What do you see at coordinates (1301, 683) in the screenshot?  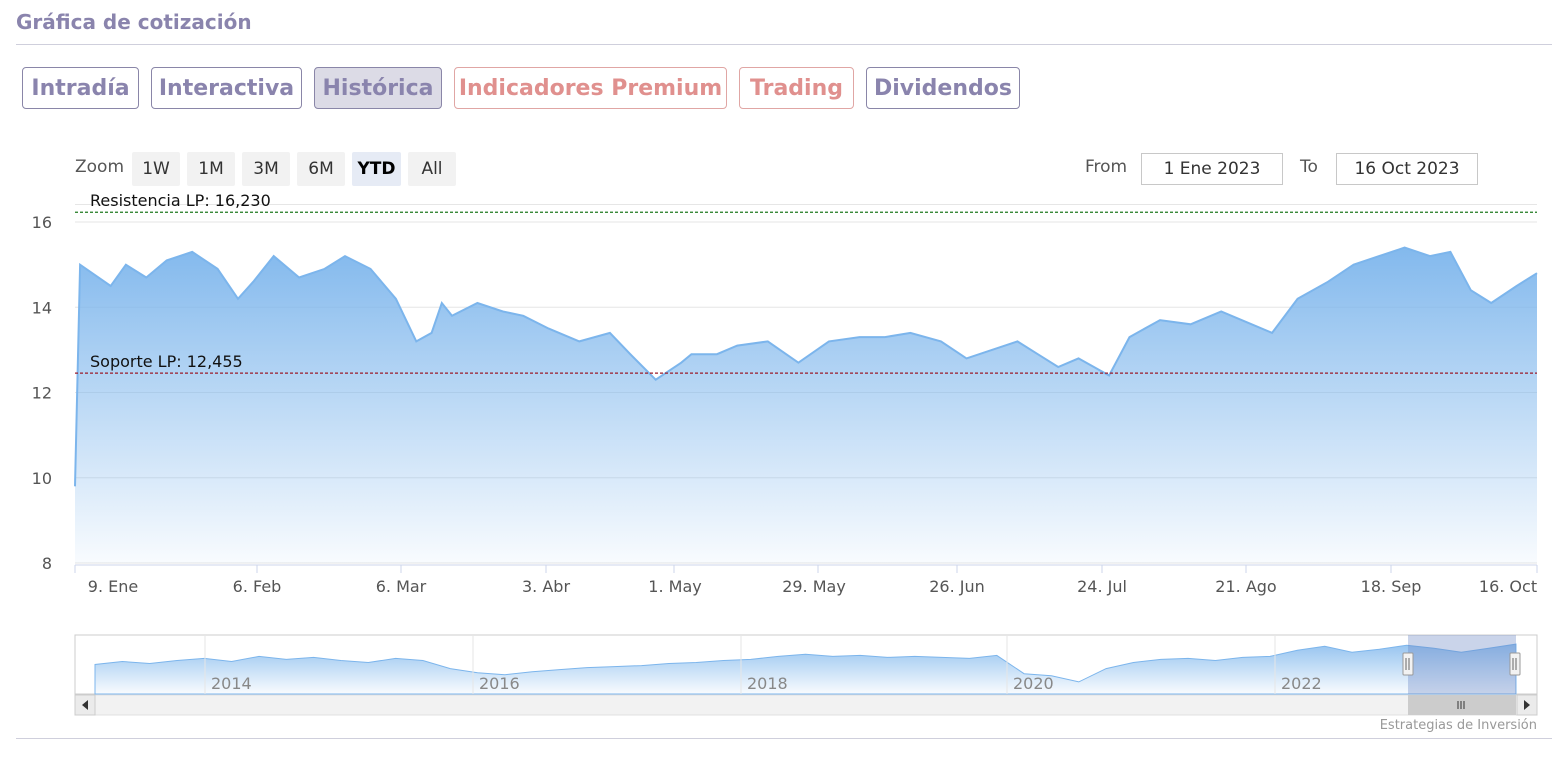 I see `navigator-year-label: 2022` at bounding box center [1301, 683].